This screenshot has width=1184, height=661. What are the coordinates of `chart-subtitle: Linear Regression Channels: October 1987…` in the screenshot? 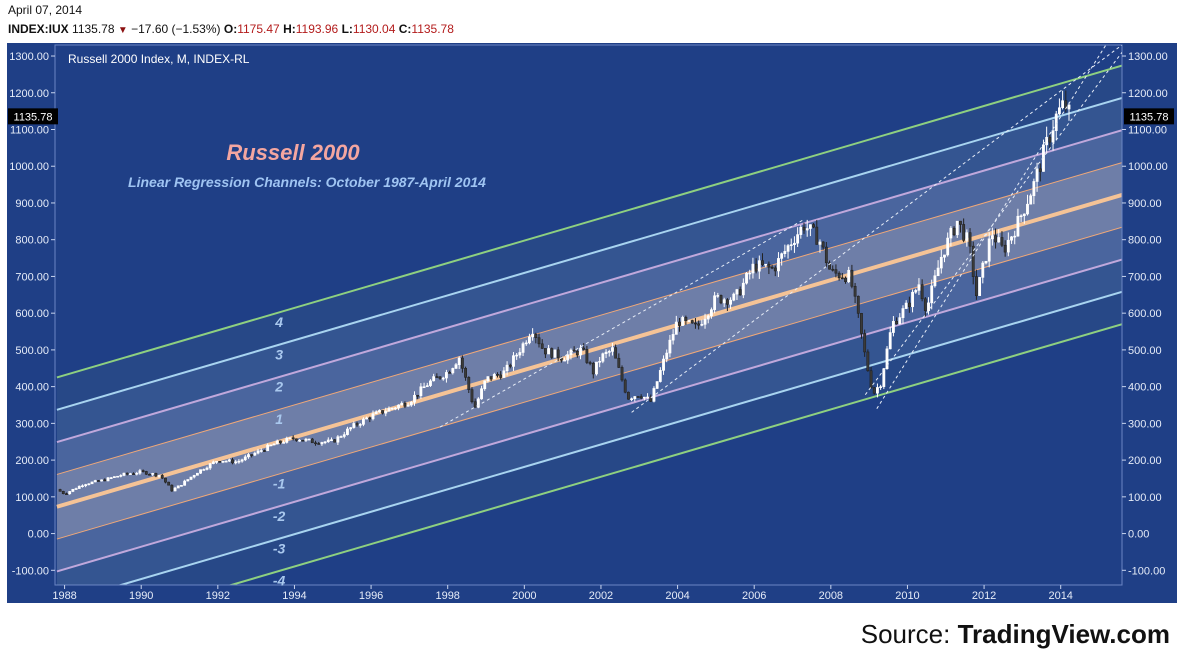 It's located at (307, 182).